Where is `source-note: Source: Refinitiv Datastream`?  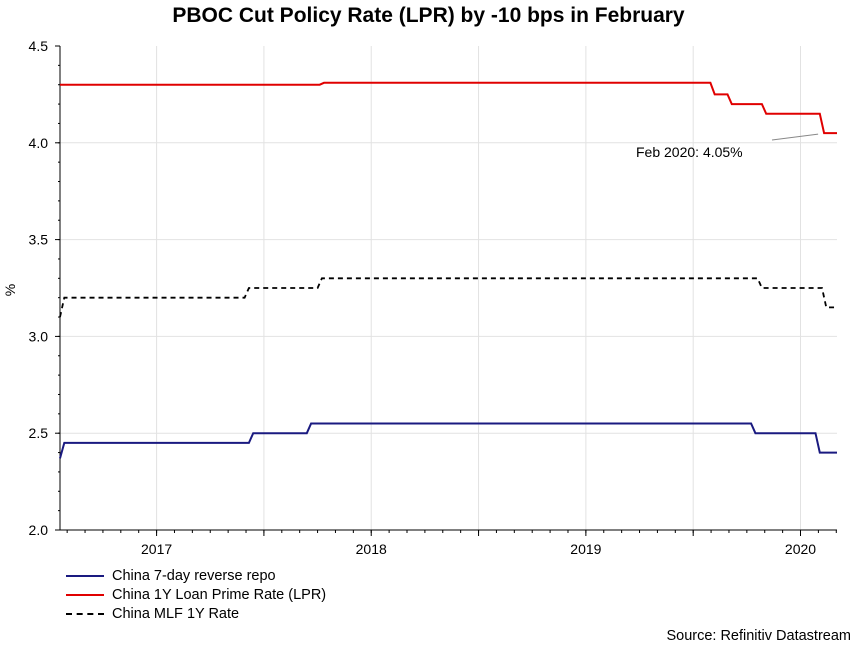 source-note: Source: Refinitiv Datastream is located at coordinates (758, 636).